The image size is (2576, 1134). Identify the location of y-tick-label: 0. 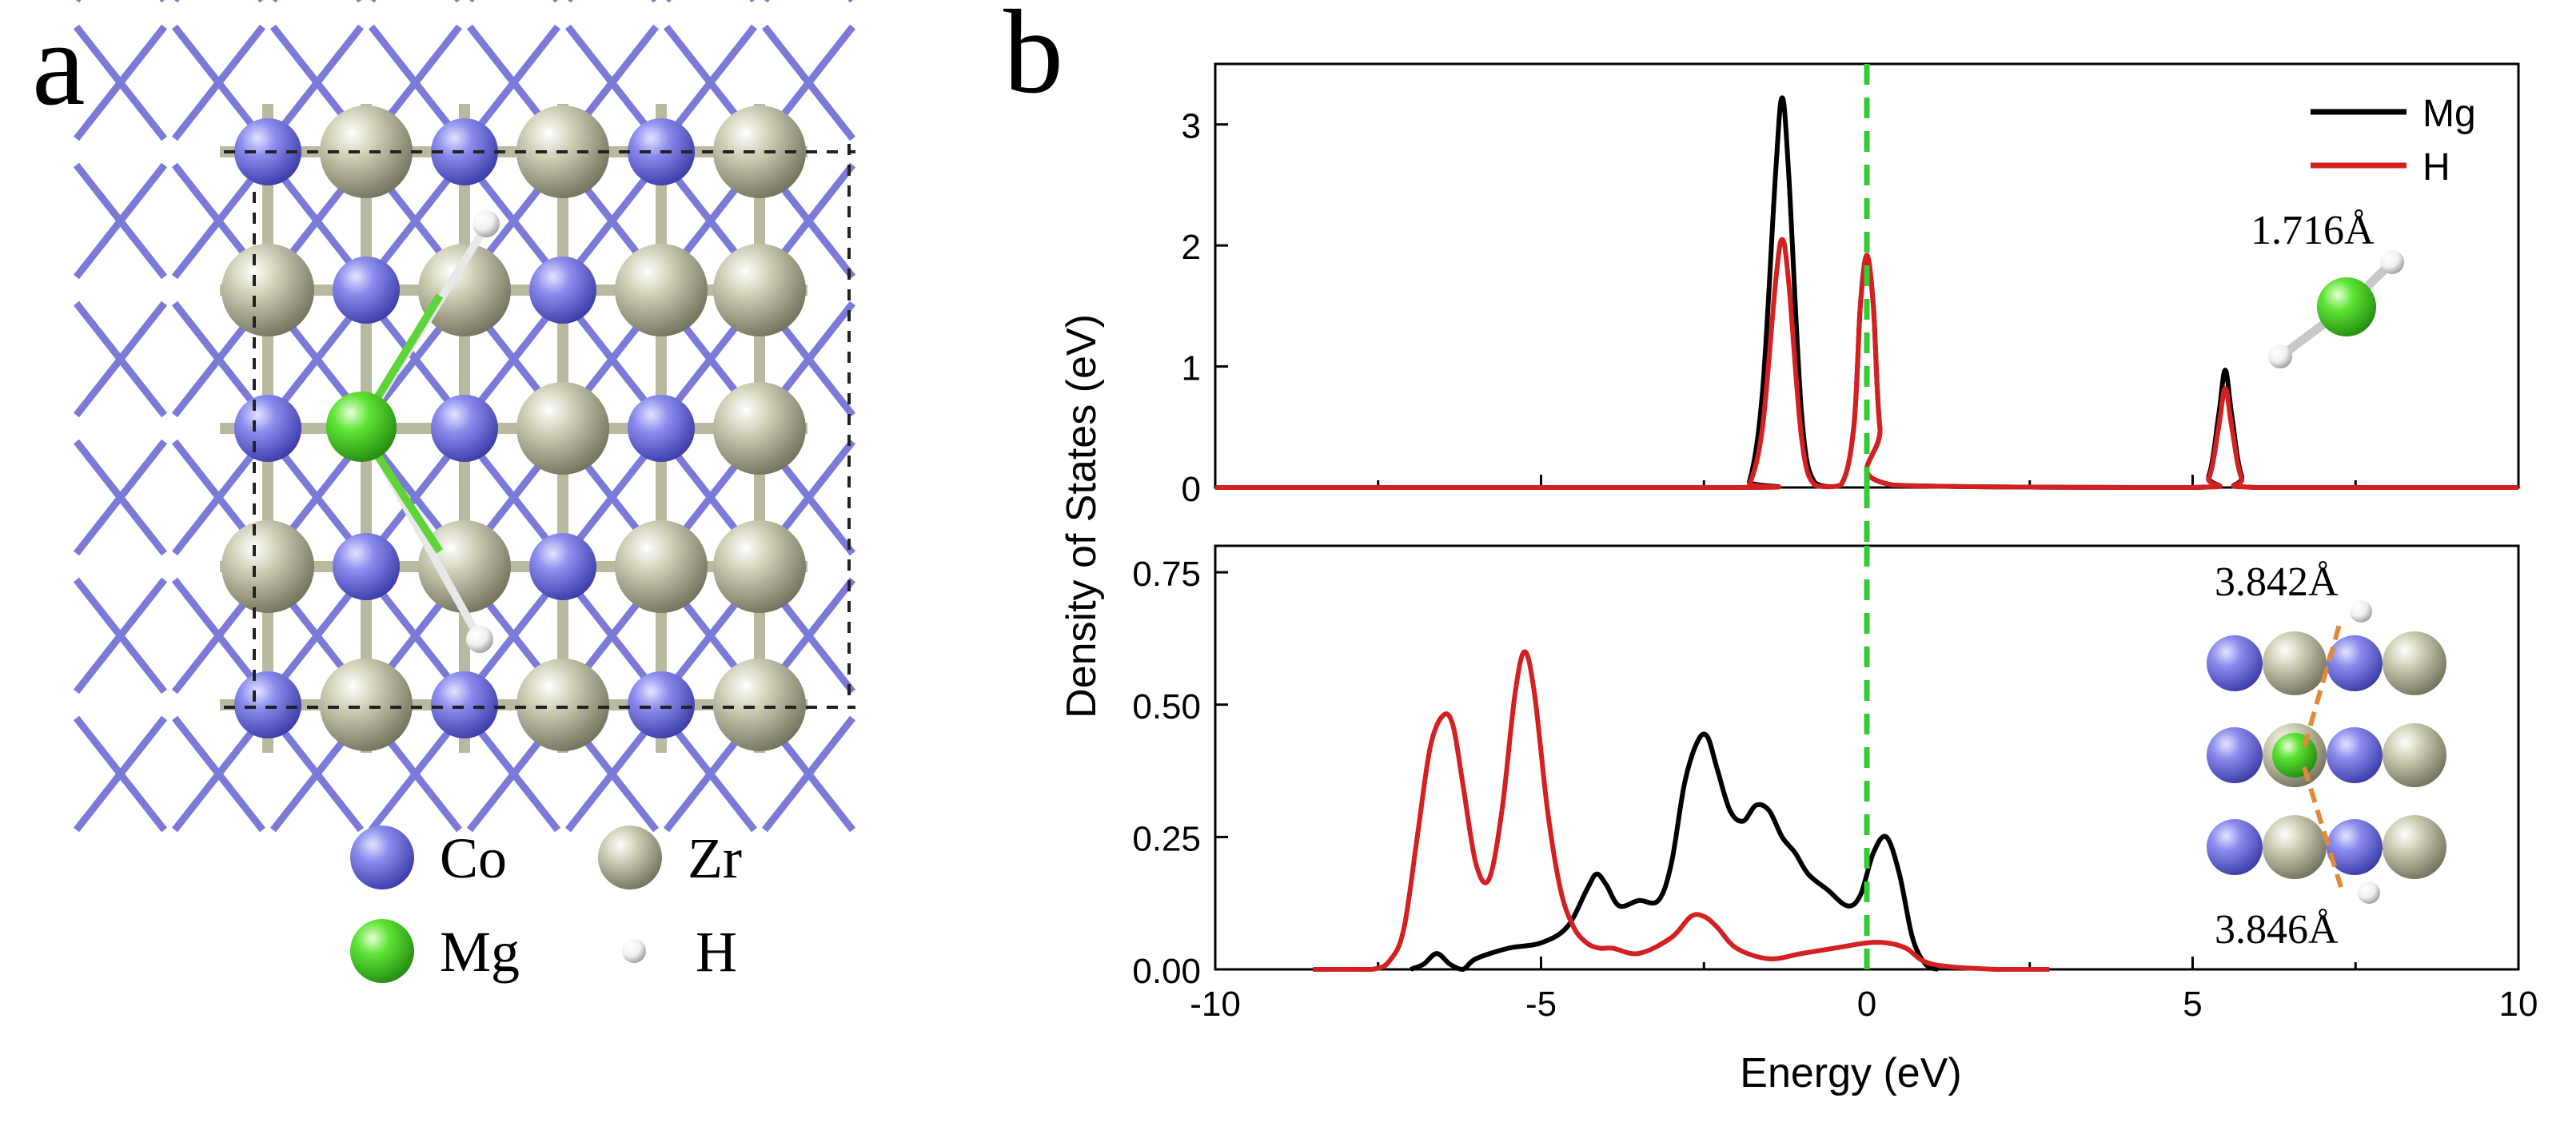
(1192, 489).